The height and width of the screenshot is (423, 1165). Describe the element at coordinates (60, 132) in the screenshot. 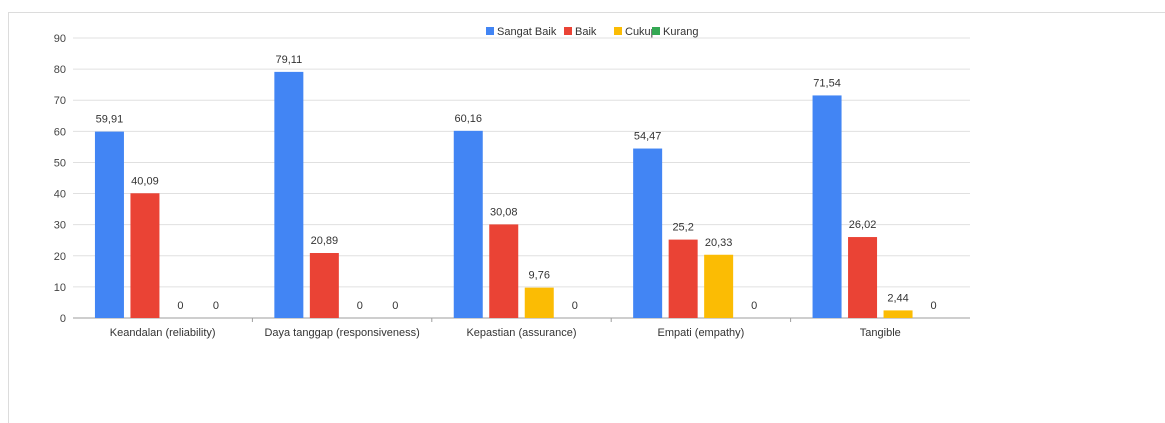

I see `y-tick-label: 60` at that location.